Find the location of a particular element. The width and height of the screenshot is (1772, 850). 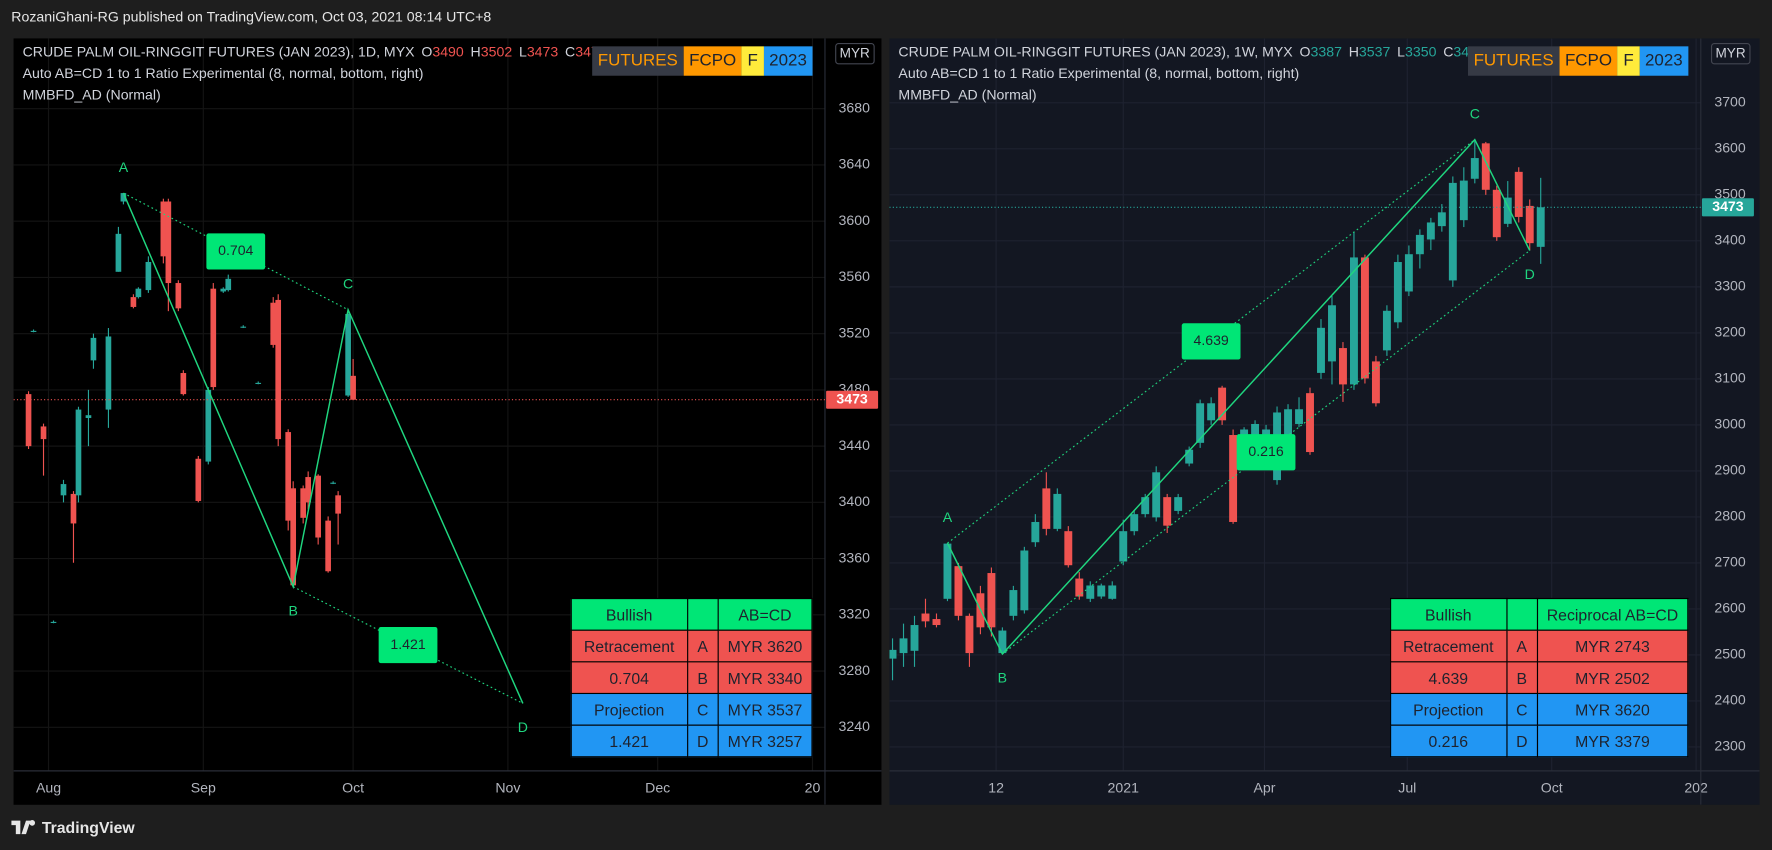

table-cell: 0.216 is located at coordinates (1448, 741).